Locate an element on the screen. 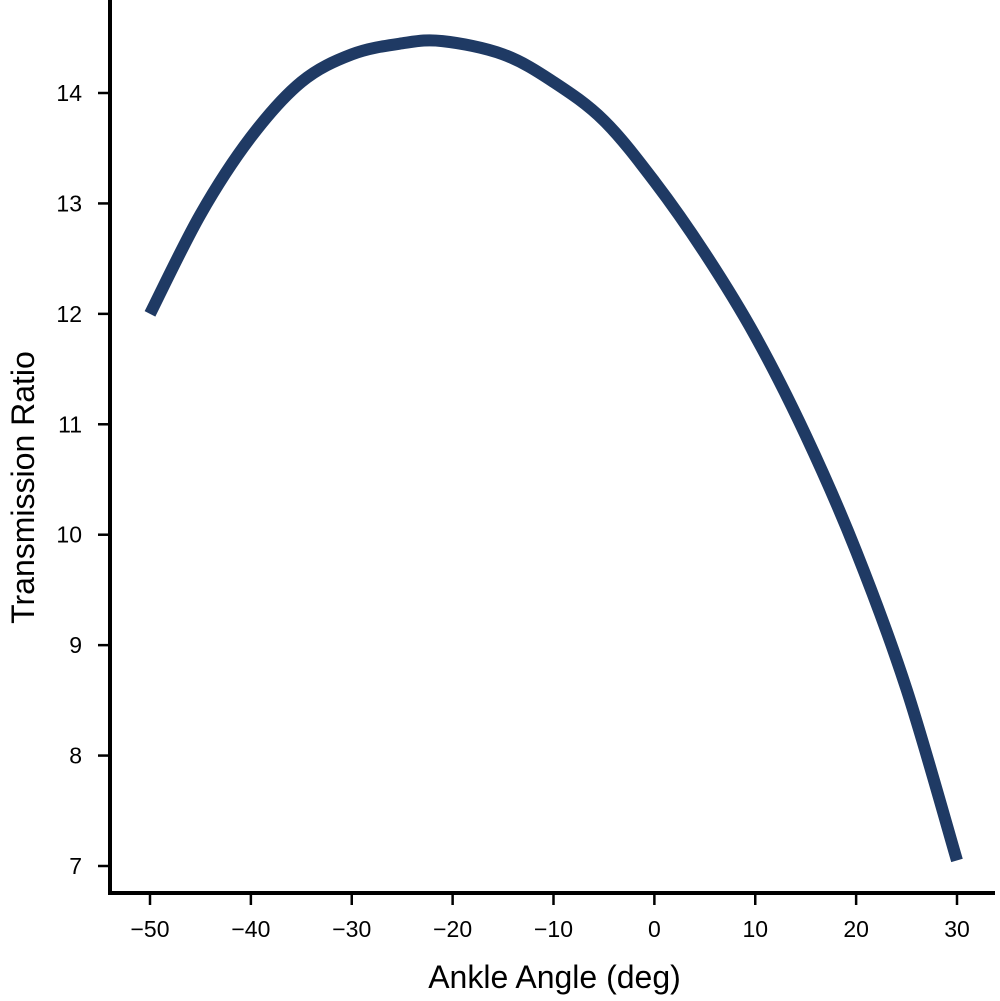 This screenshot has width=1000, height=1001. y-tick-label: 9 is located at coordinates (75, 645).